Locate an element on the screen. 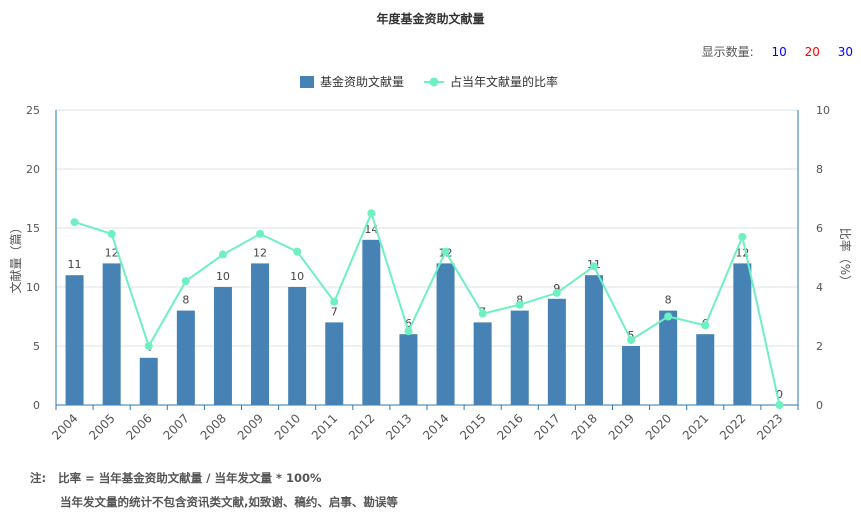  x-tick-label: 2005 is located at coordinates (101, 426).